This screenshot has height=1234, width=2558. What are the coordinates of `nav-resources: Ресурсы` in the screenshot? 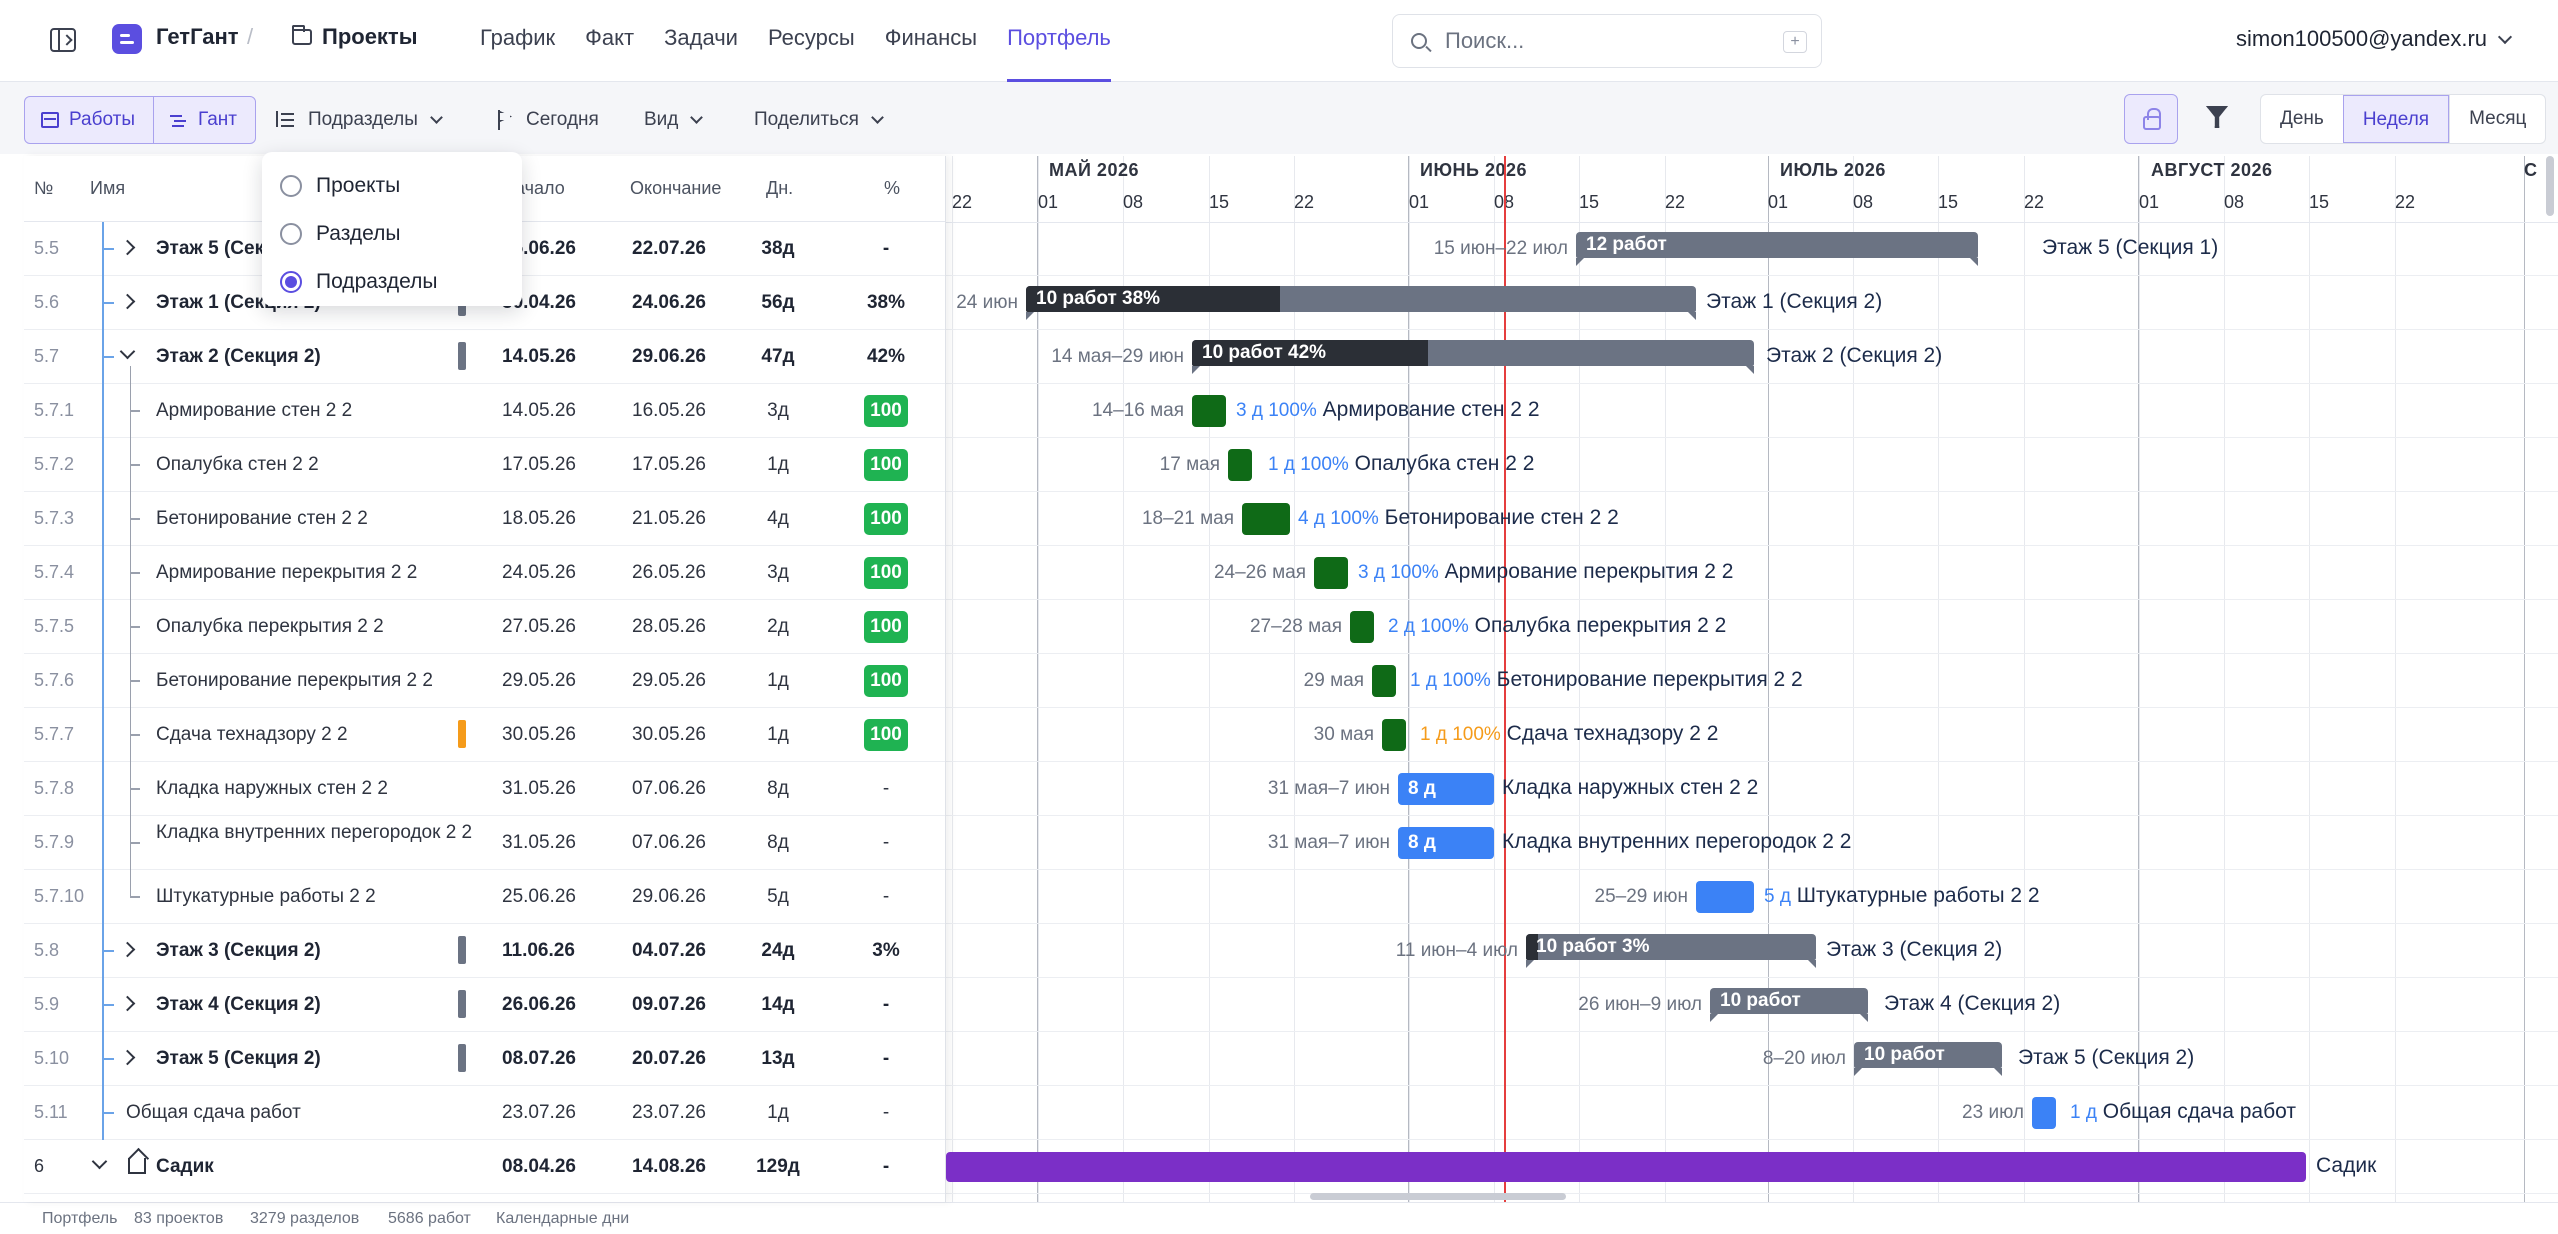 It's located at (811, 37).